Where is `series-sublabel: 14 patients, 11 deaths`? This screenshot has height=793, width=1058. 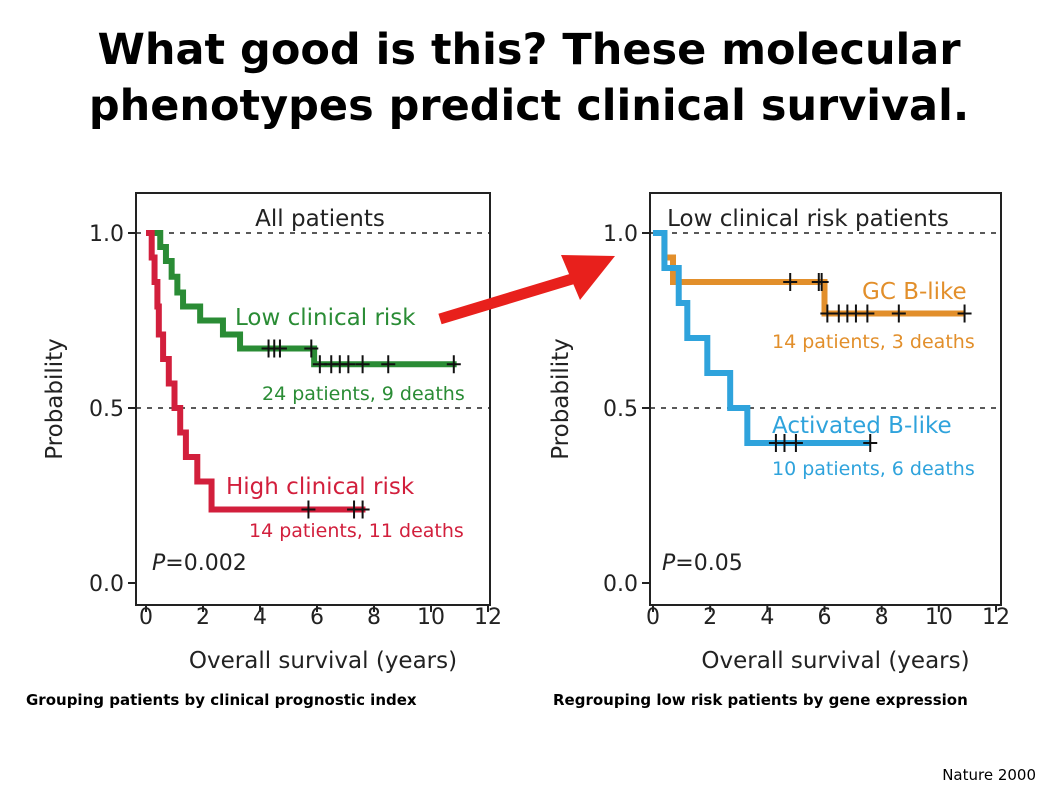
series-sublabel: 14 patients, 11 deaths is located at coordinates (356, 531).